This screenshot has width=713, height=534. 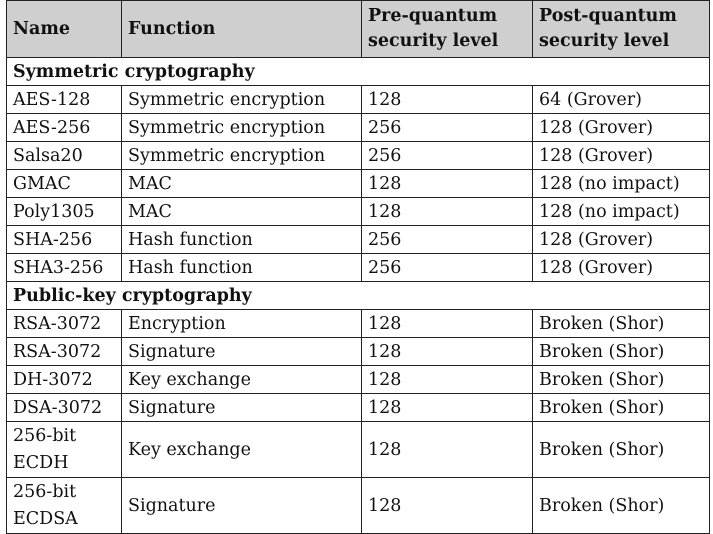 What do you see at coordinates (64, 239) in the screenshot?
I see `cell-name: SHA-256` at bounding box center [64, 239].